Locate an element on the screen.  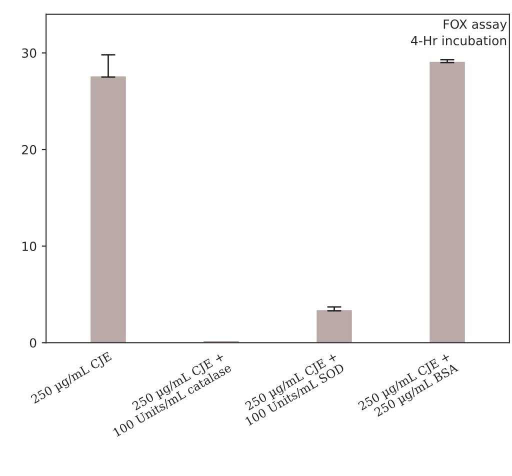
y-tick-label: 30 is located at coordinates (29, 53).